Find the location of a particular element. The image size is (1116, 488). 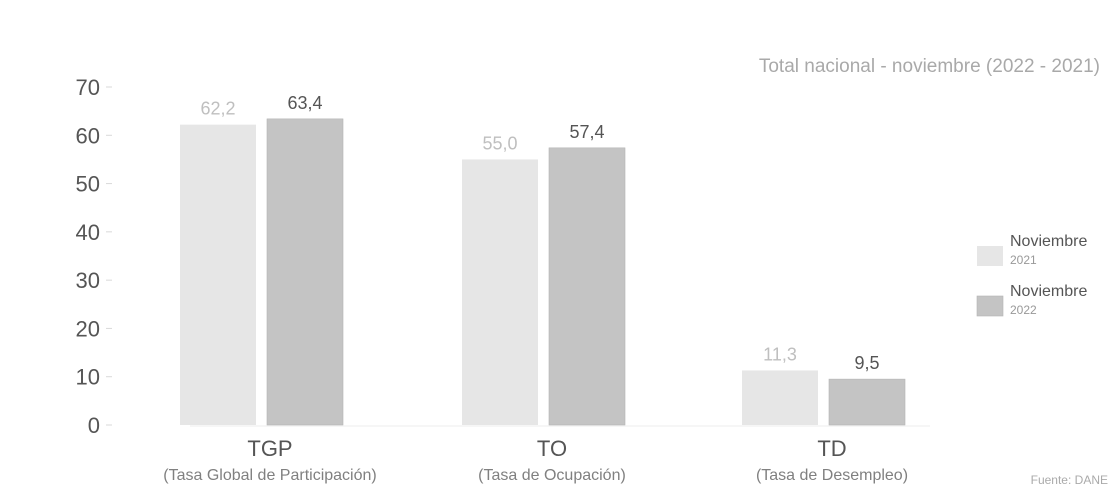

legend-sublabel-2022: 2022 is located at coordinates (1023, 310).